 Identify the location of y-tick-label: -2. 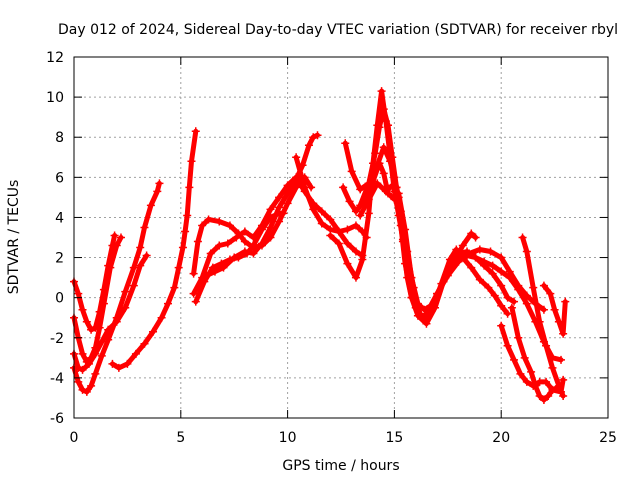
(57, 339).